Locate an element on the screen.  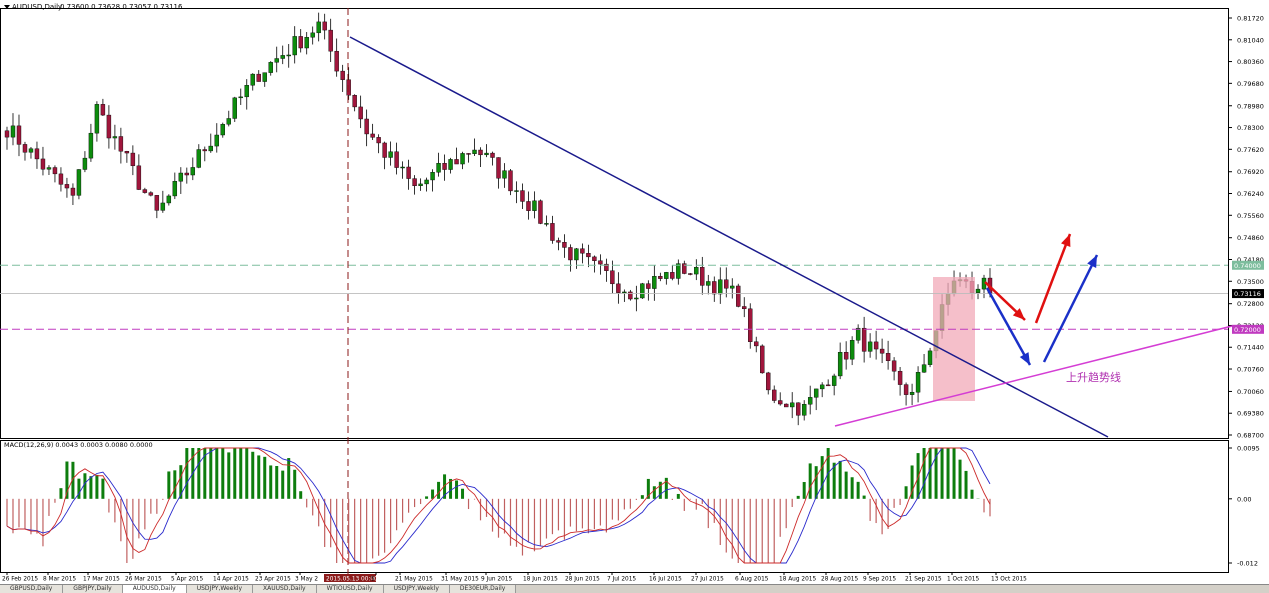
chart-tab: DE30EUR,Daily is located at coordinates (483, 589).